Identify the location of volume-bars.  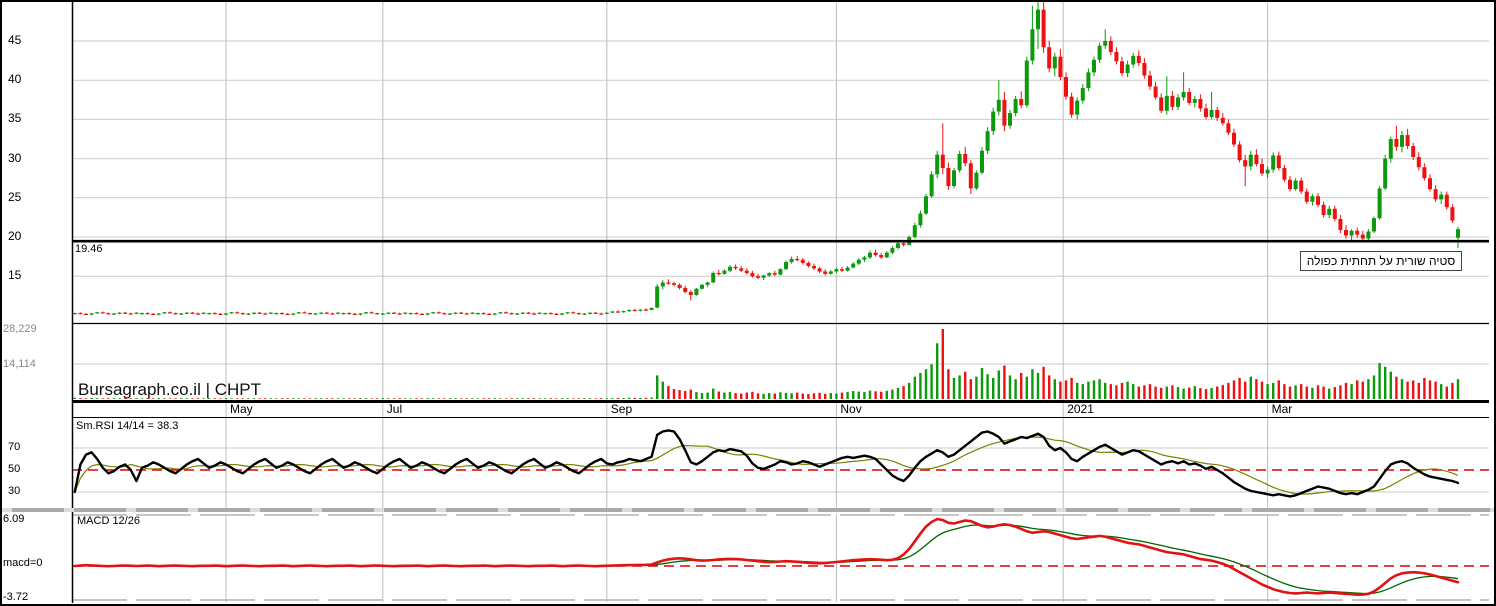
(766, 363).